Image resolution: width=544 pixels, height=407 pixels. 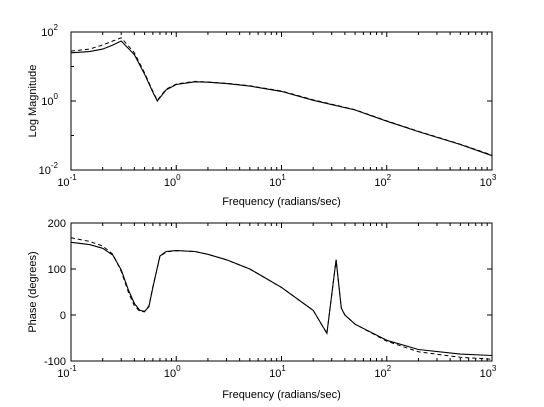 I want to click on phase-y-axis-label: Phase (degrees), so click(x=33, y=291).